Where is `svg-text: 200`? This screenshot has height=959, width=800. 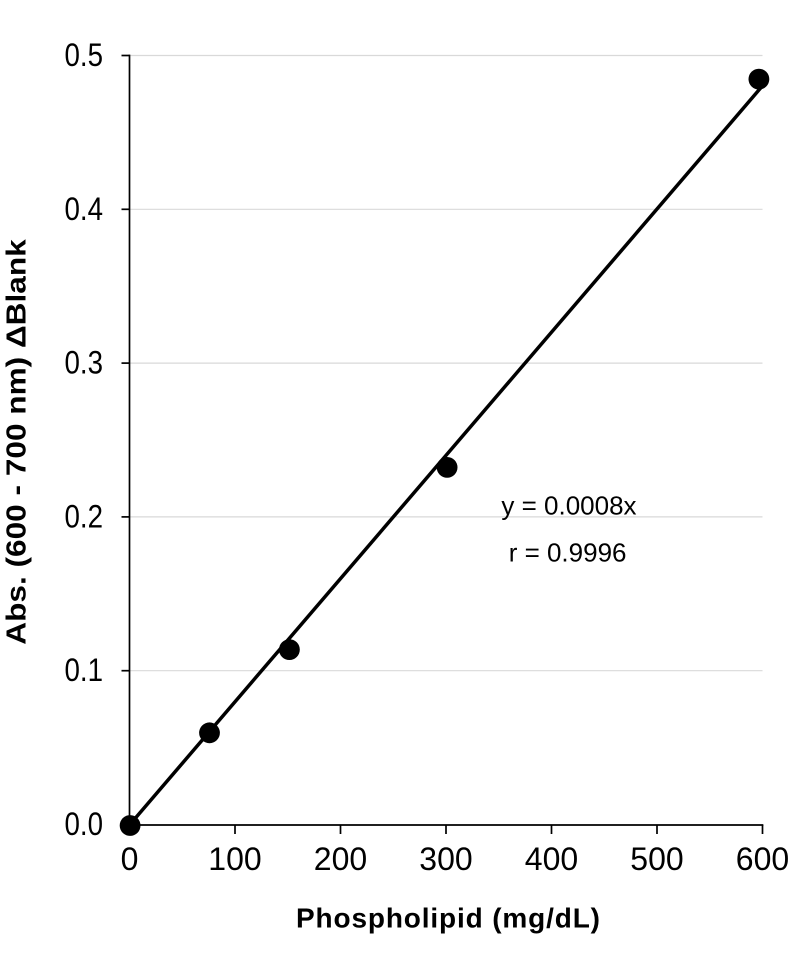 svg-text: 200 is located at coordinates (340, 859).